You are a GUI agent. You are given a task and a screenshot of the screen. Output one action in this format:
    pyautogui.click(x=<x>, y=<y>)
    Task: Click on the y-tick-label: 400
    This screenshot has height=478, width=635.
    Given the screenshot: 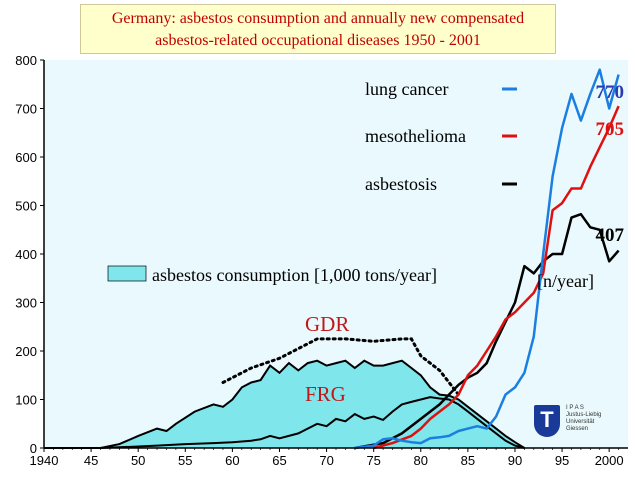 What is the action you would take?
    pyautogui.click(x=26, y=254)
    